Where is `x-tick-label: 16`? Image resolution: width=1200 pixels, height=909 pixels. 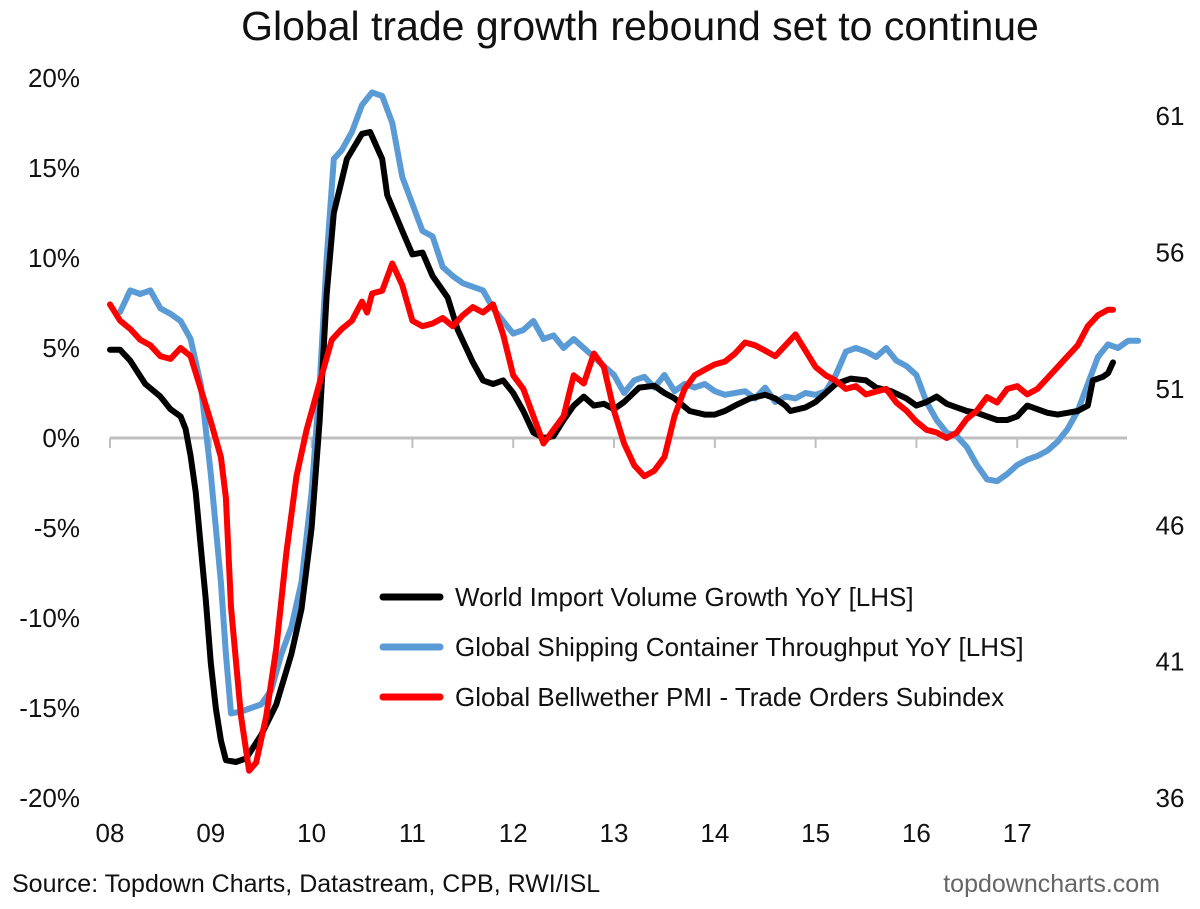 x-tick-label: 16 is located at coordinates (916, 833).